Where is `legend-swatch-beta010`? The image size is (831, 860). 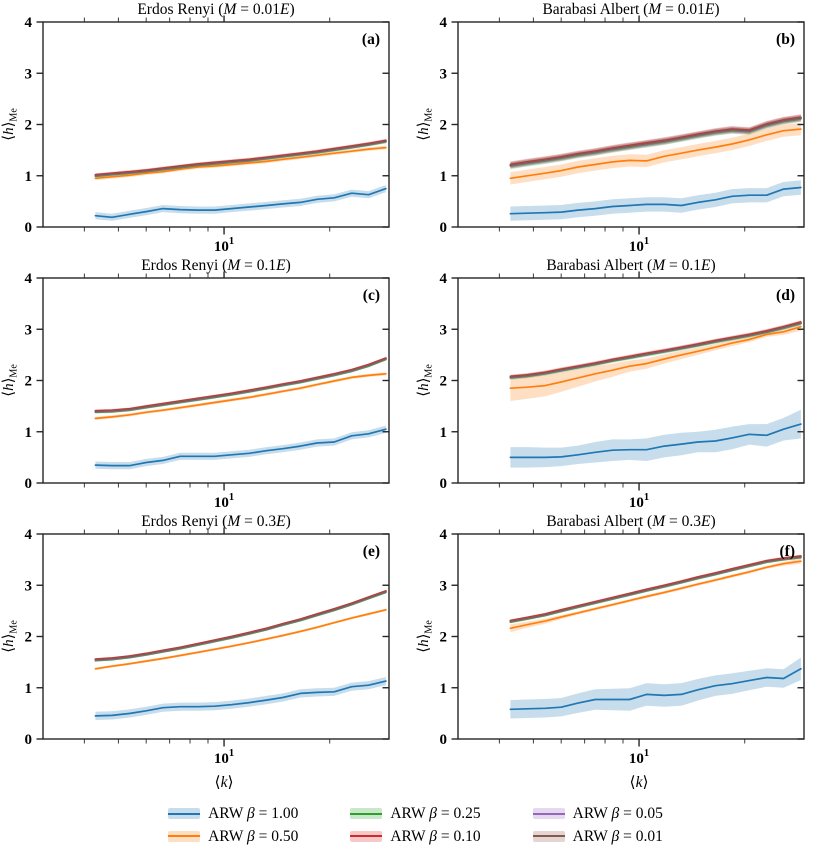
legend-swatch-beta010 is located at coordinates (366, 836).